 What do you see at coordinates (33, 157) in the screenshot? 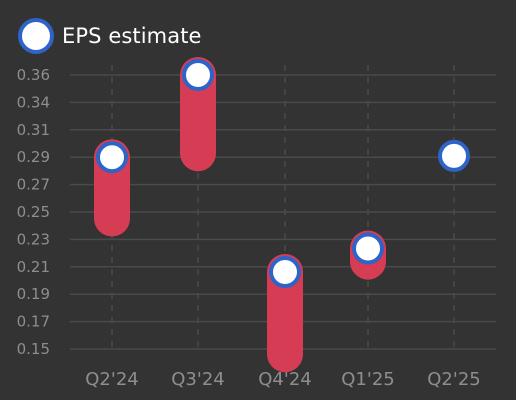
I see `y-tick-label: 0.29` at bounding box center [33, 157].